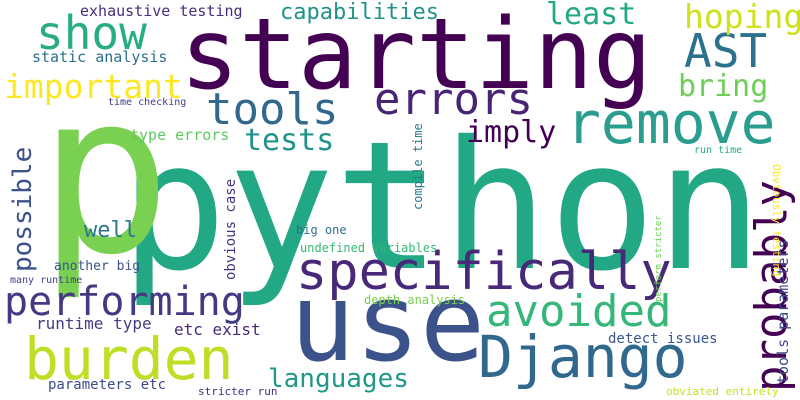  What do you see at coordinates (321, 230) in the screenshot?
I see `word-big-one: big one` at bounding box center [321, 230].